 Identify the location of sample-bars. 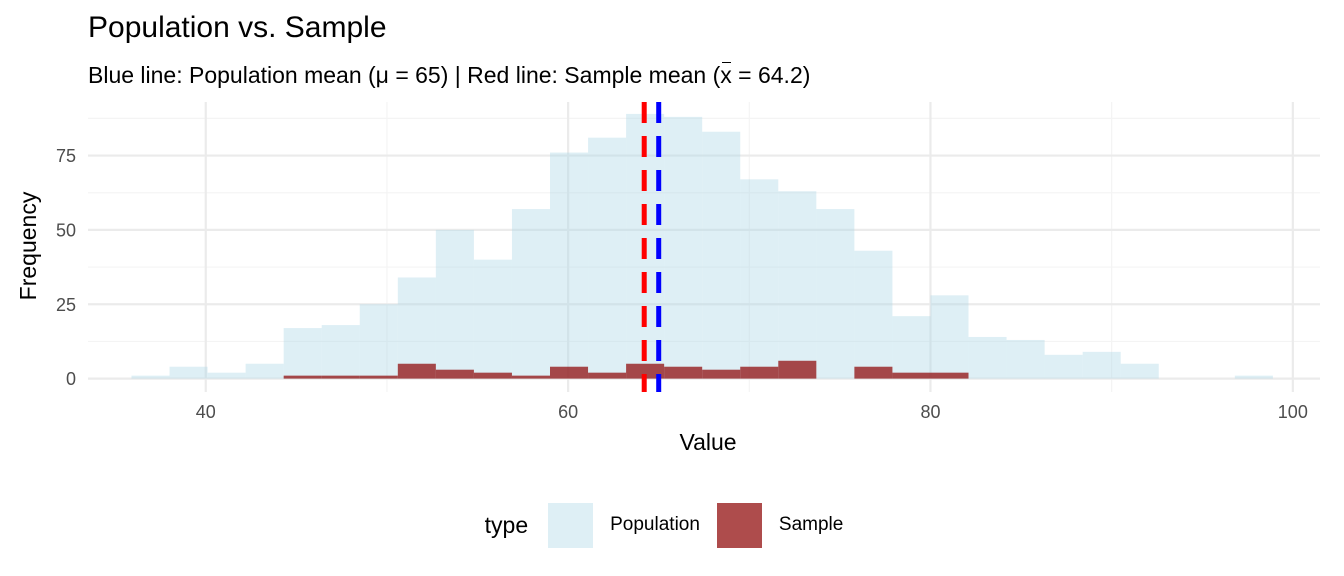
(626, 369).